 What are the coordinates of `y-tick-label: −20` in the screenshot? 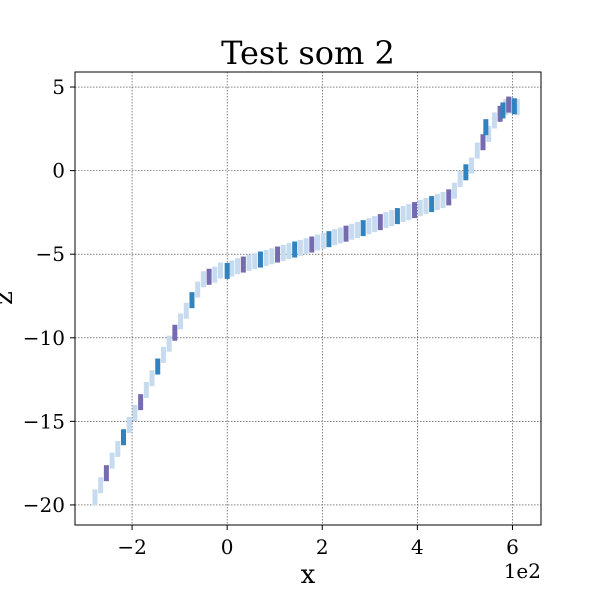 It's located at (44, 505).